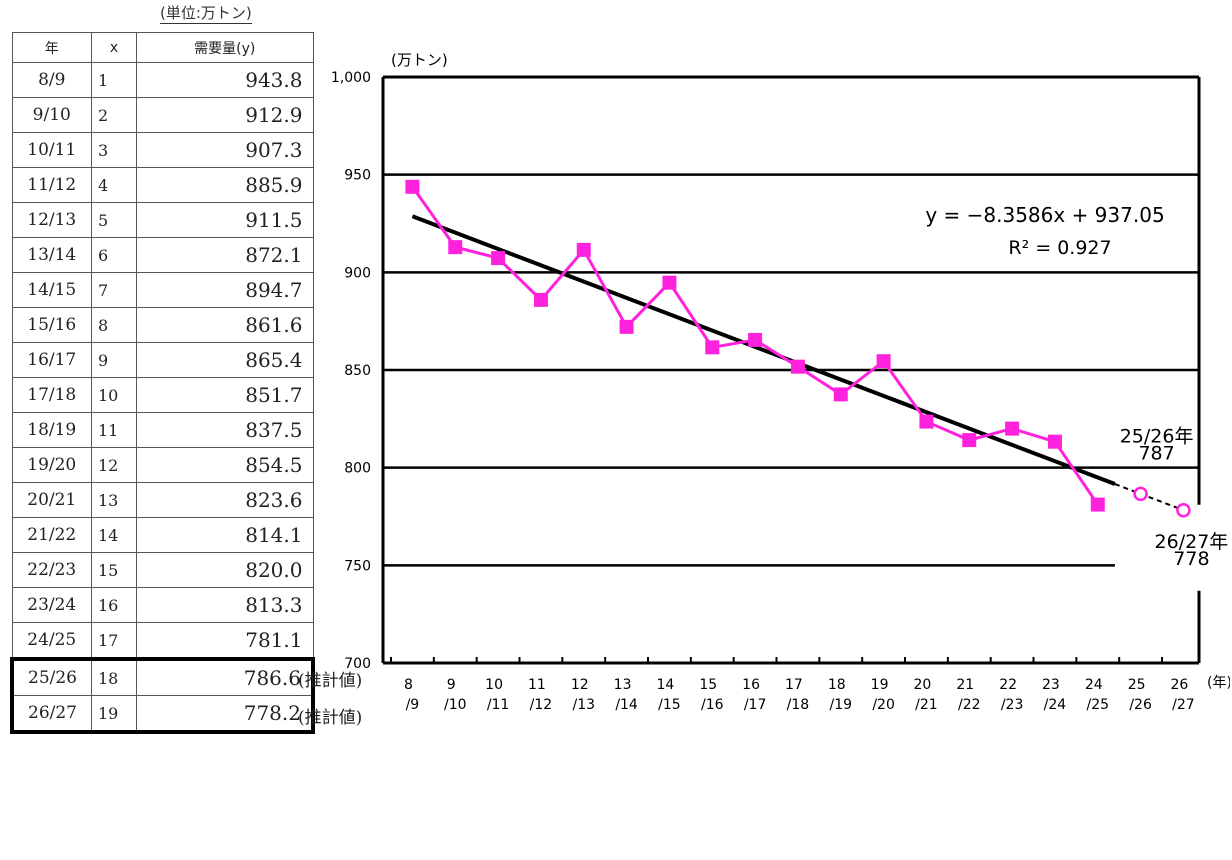 Image resolution: width=1232 pixels, height=860 pixels. Describe the element at coordinates (1008, 685) in the screenshot. I see `x-tick-label: 22` at that location.